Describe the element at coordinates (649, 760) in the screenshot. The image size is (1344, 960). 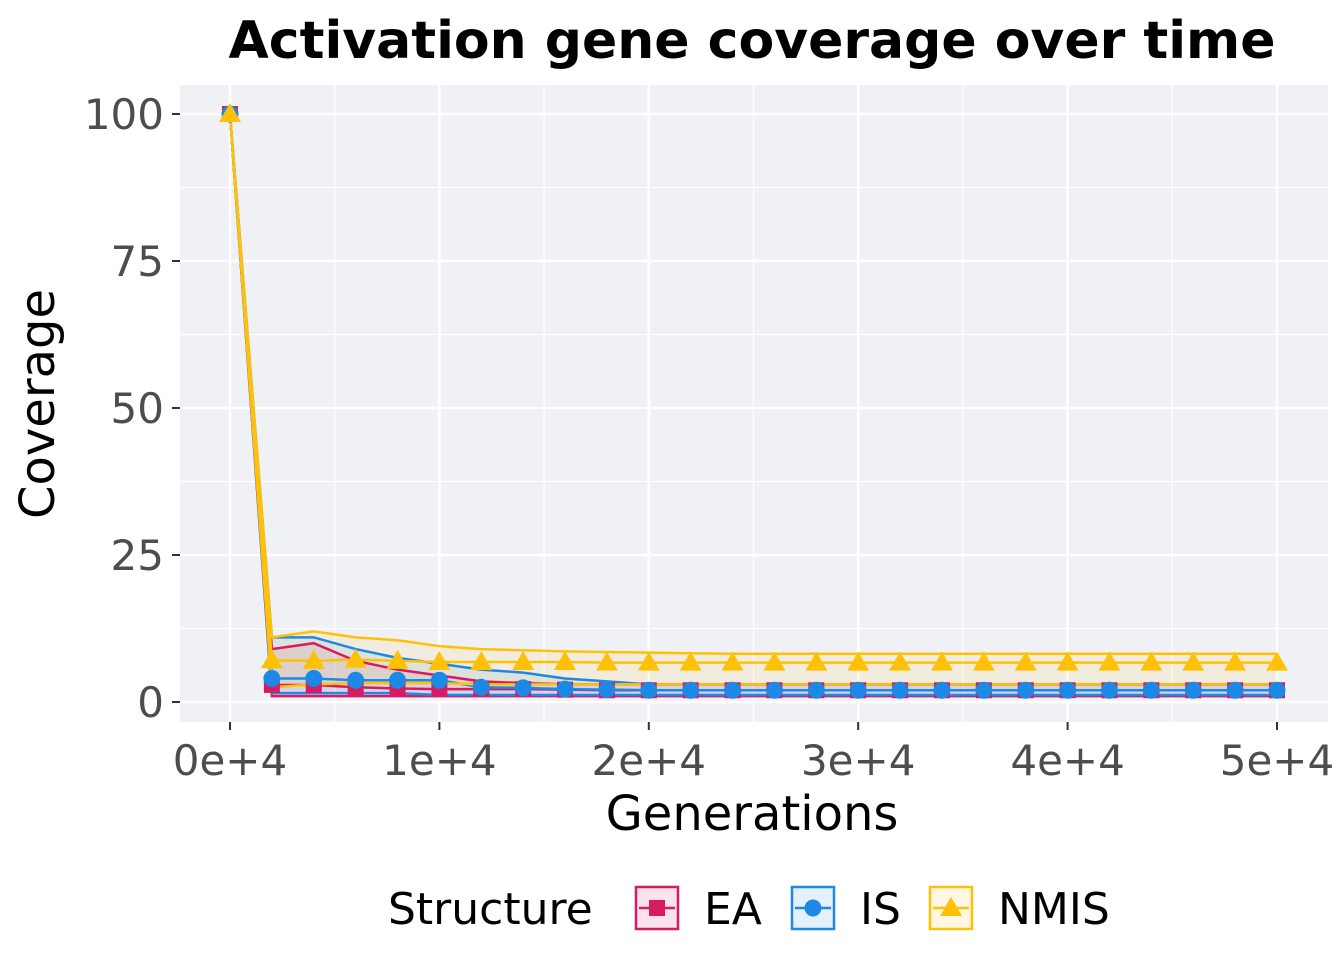
I see `x-tick-label: 2e+4` at that location.